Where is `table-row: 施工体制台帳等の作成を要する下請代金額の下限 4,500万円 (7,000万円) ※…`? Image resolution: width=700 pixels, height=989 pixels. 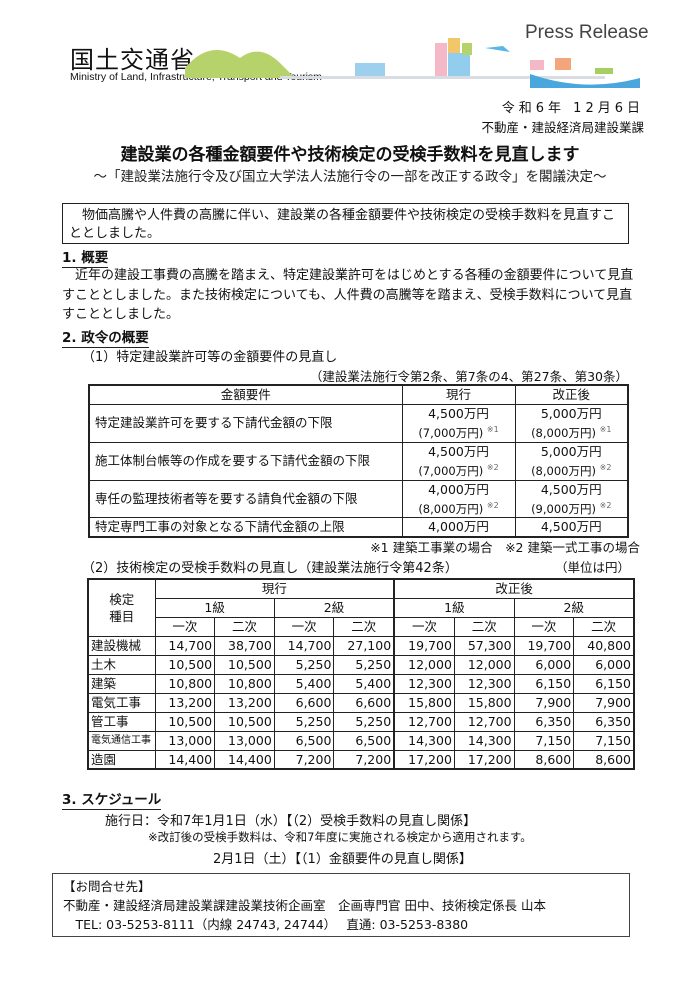
table-row: 施工体制台帳等の作成を要する下請代金額の下限 4,500万円 (7,000万円) ※… is located at coordinates (358, 461).